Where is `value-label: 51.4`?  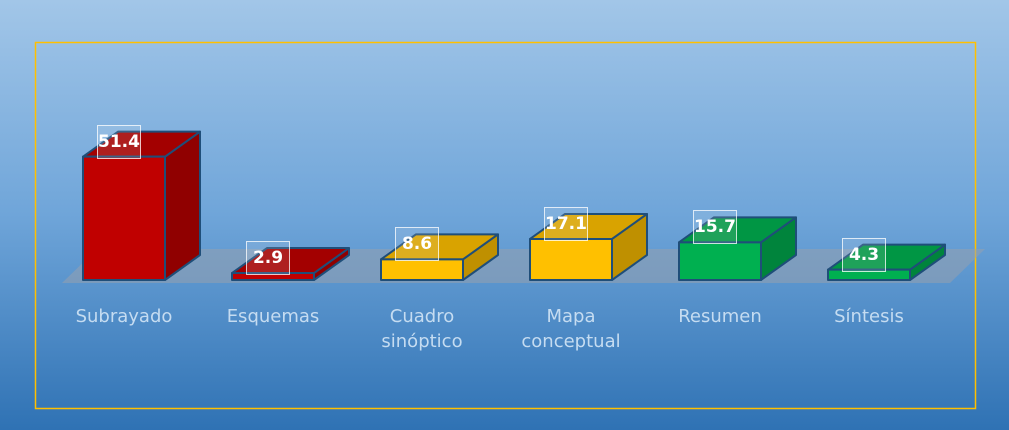 value-label: 51.4 is located at coordinates (119, 141).